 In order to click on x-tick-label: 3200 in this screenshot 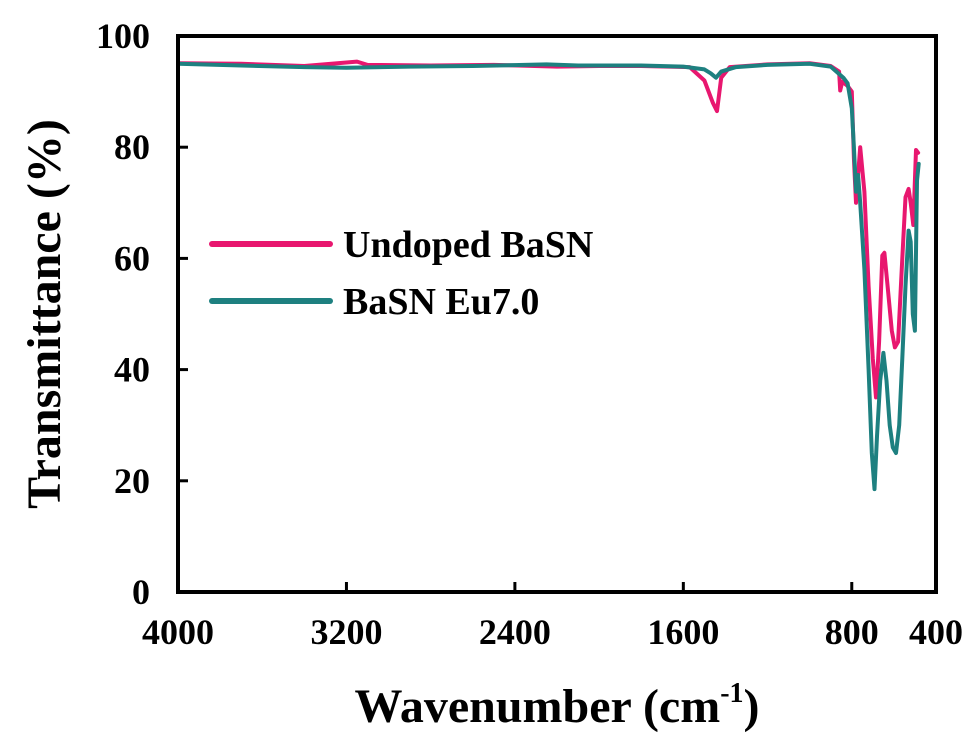, I will do `click(346, 632)`.